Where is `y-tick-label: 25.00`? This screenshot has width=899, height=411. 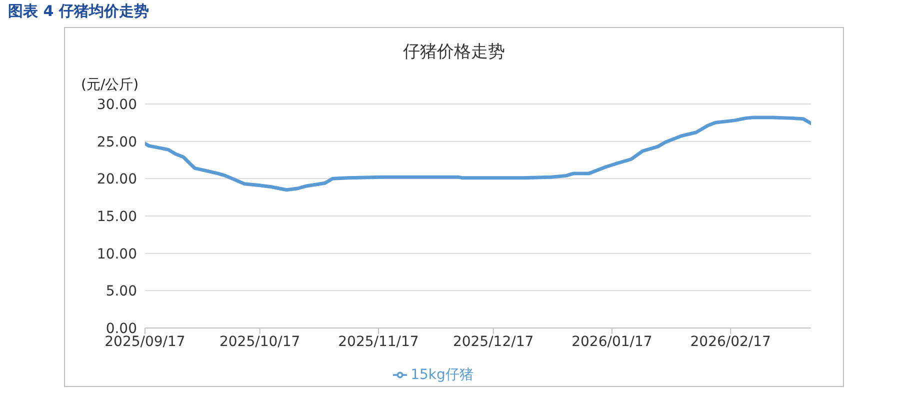
y-tick-label: 25.00 is located at coordinates (116, 142).